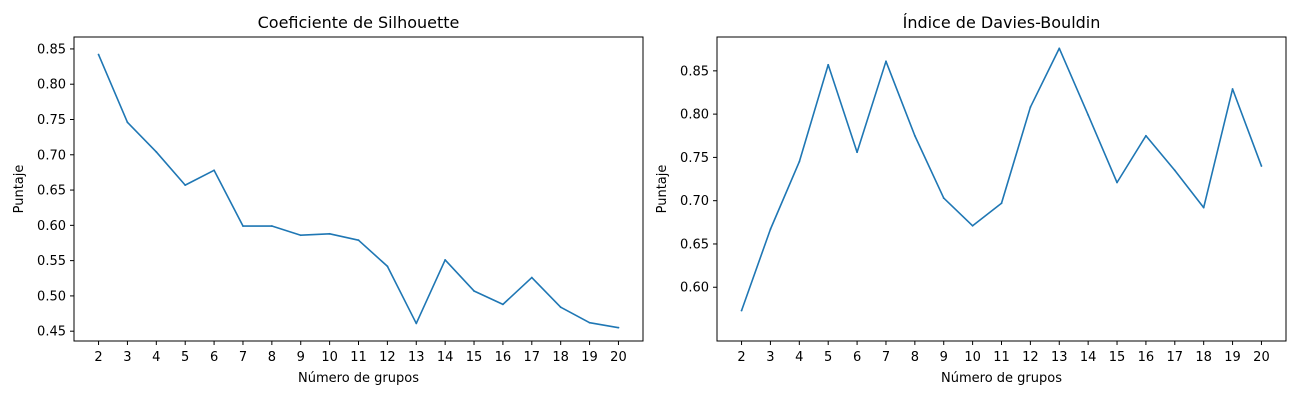  Describe the element at coordinates (1002, 22) in the screenshot. I see `chart-title: Índice de Davies-Bouldin` at that location.